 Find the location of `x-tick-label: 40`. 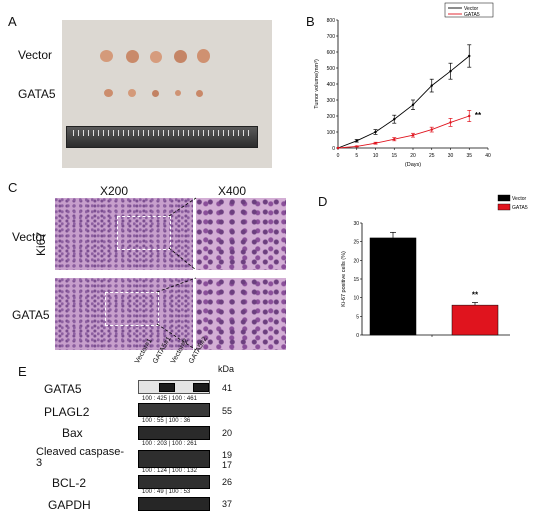

x-tick-label: 40 is located at coordinates (488, 156).